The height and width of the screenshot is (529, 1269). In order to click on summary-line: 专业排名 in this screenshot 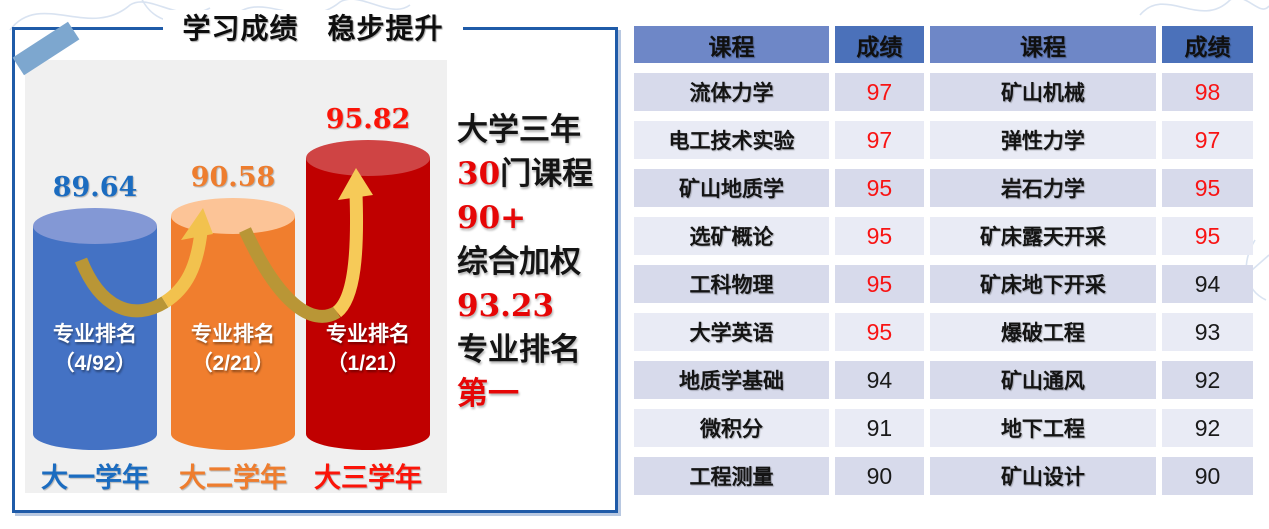, I will do `click(534, 350)`.